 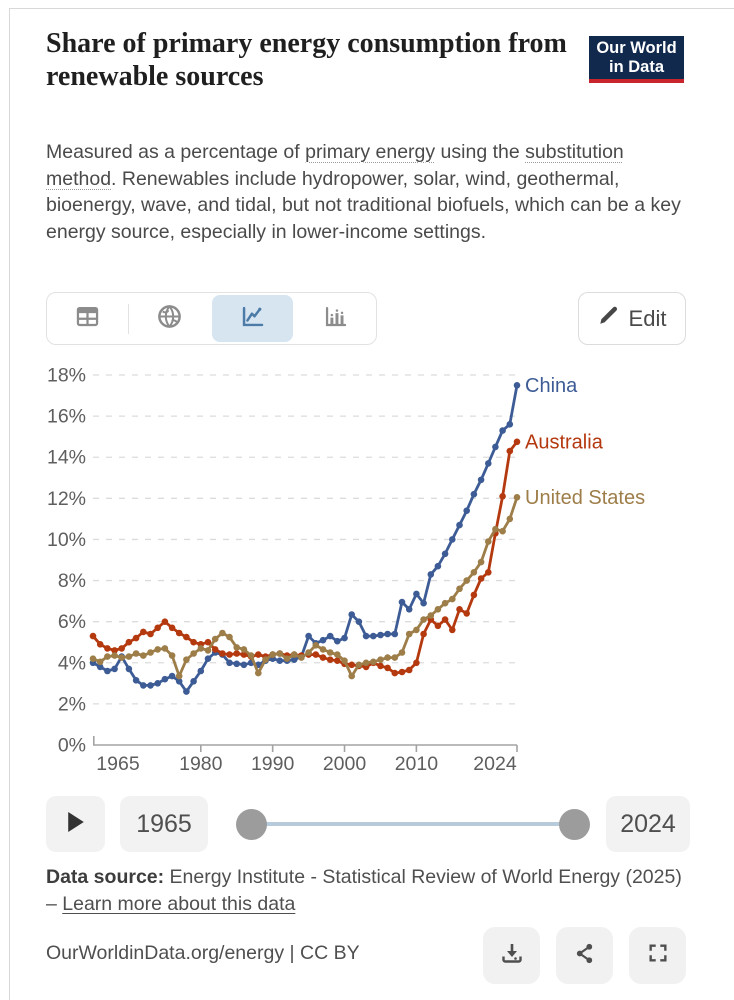 I want to click on timeline-slider, so click(x=412, y=824).